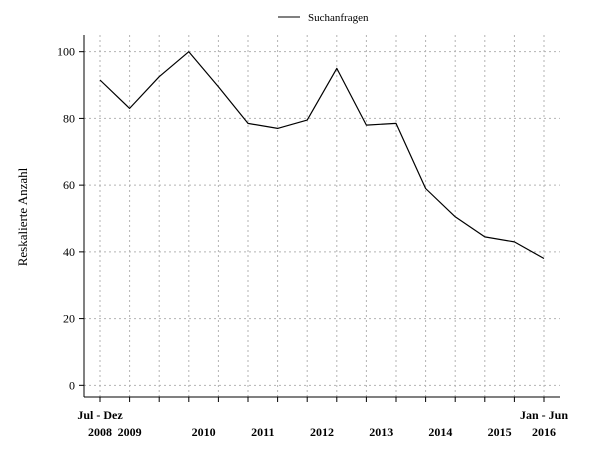 This screenshot has width=600, height=450. Describe the element at coordinates (204, 432) in the screenshot. I see `x-tick-year-label: 2010` at that location.